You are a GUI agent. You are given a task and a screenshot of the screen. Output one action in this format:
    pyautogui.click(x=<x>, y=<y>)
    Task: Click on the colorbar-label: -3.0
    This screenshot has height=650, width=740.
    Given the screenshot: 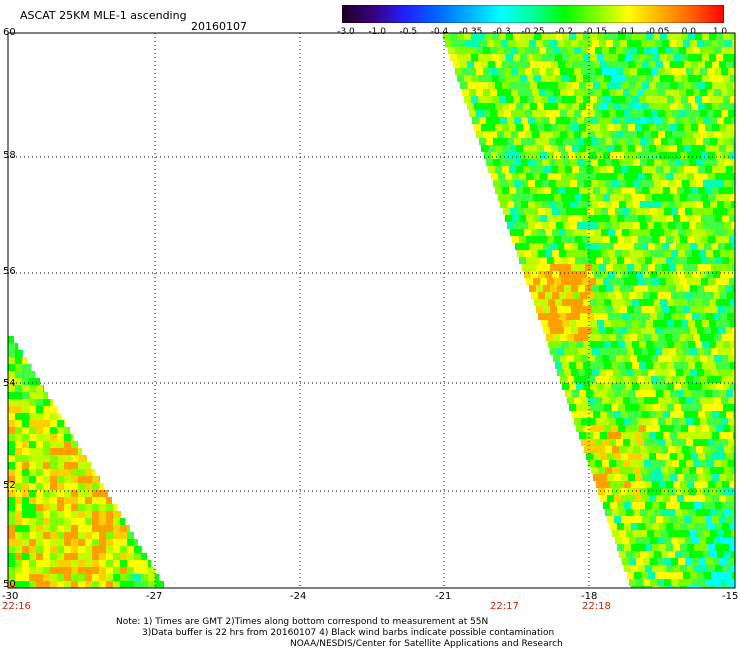 What is the action you would take?
    pyautogui.click(x=346, y=32)
    